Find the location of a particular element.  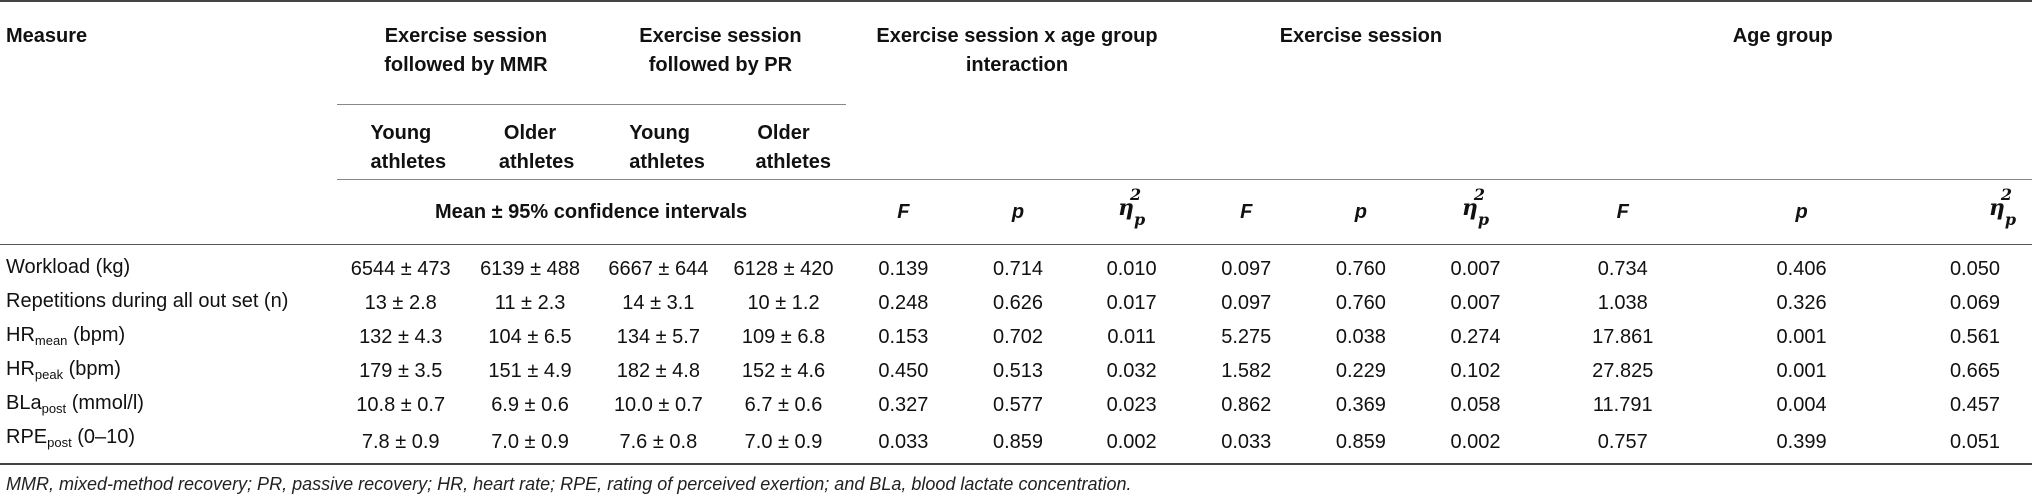

age-group-header: Age group is located at coordinates (1782, 36).